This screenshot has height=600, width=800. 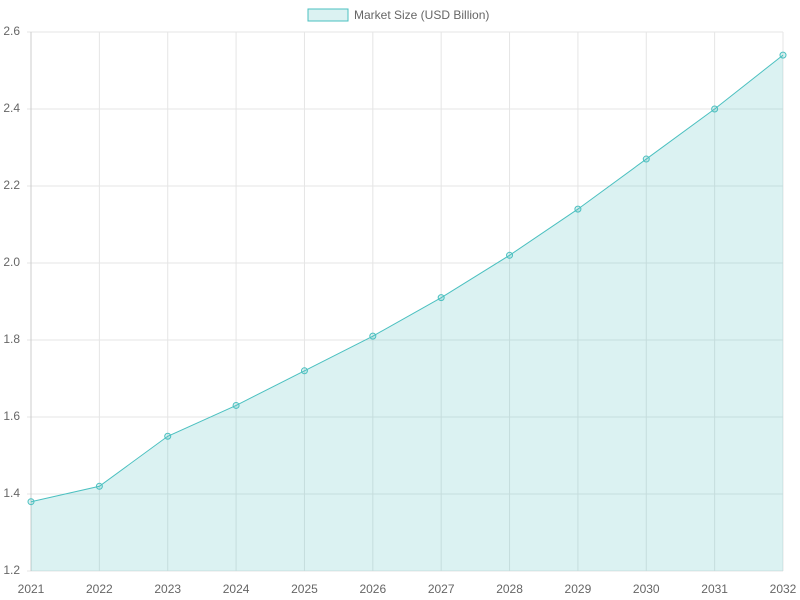 I want to click on y-tick-label: 2.6, so click(x=11, y=31).